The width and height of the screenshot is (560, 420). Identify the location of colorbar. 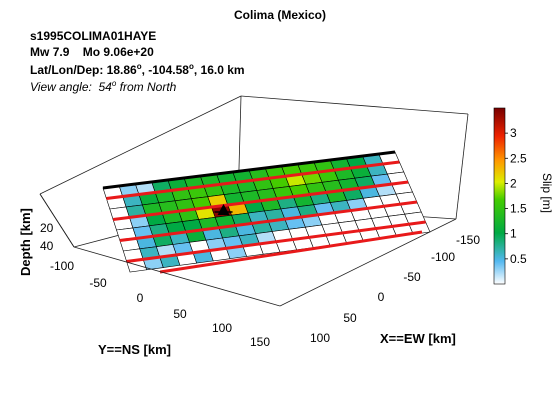
(499, 196).